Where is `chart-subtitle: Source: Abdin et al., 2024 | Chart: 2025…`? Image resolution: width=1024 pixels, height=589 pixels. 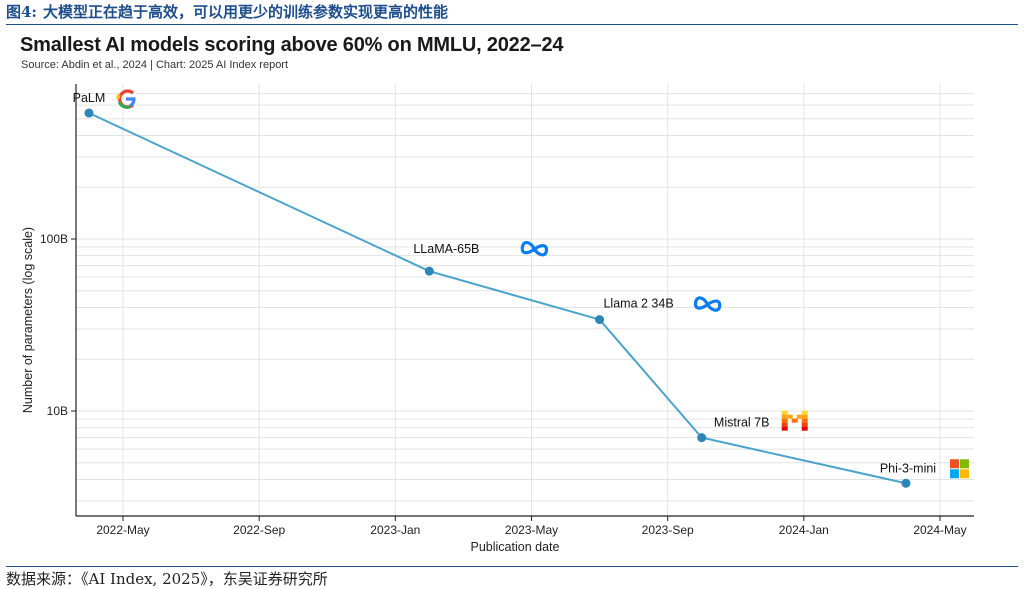
chart-subtitle: Source: Abdin et al., 2024 | Chart: 2025… is located at coordinates (155, 65).